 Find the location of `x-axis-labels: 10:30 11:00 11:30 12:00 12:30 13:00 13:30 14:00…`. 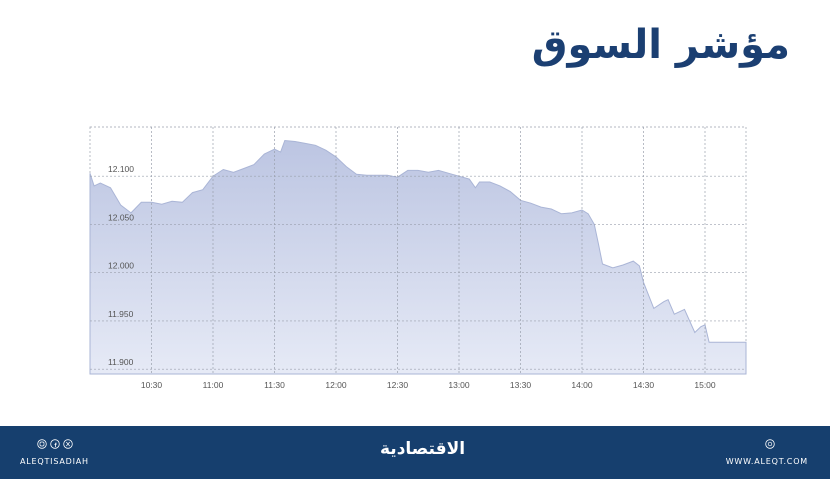

x-axis-labels: 10:30 11:00 11:30 12:00 12:30 13:00 13:30 14:00… is located at coordinates (428, 385).